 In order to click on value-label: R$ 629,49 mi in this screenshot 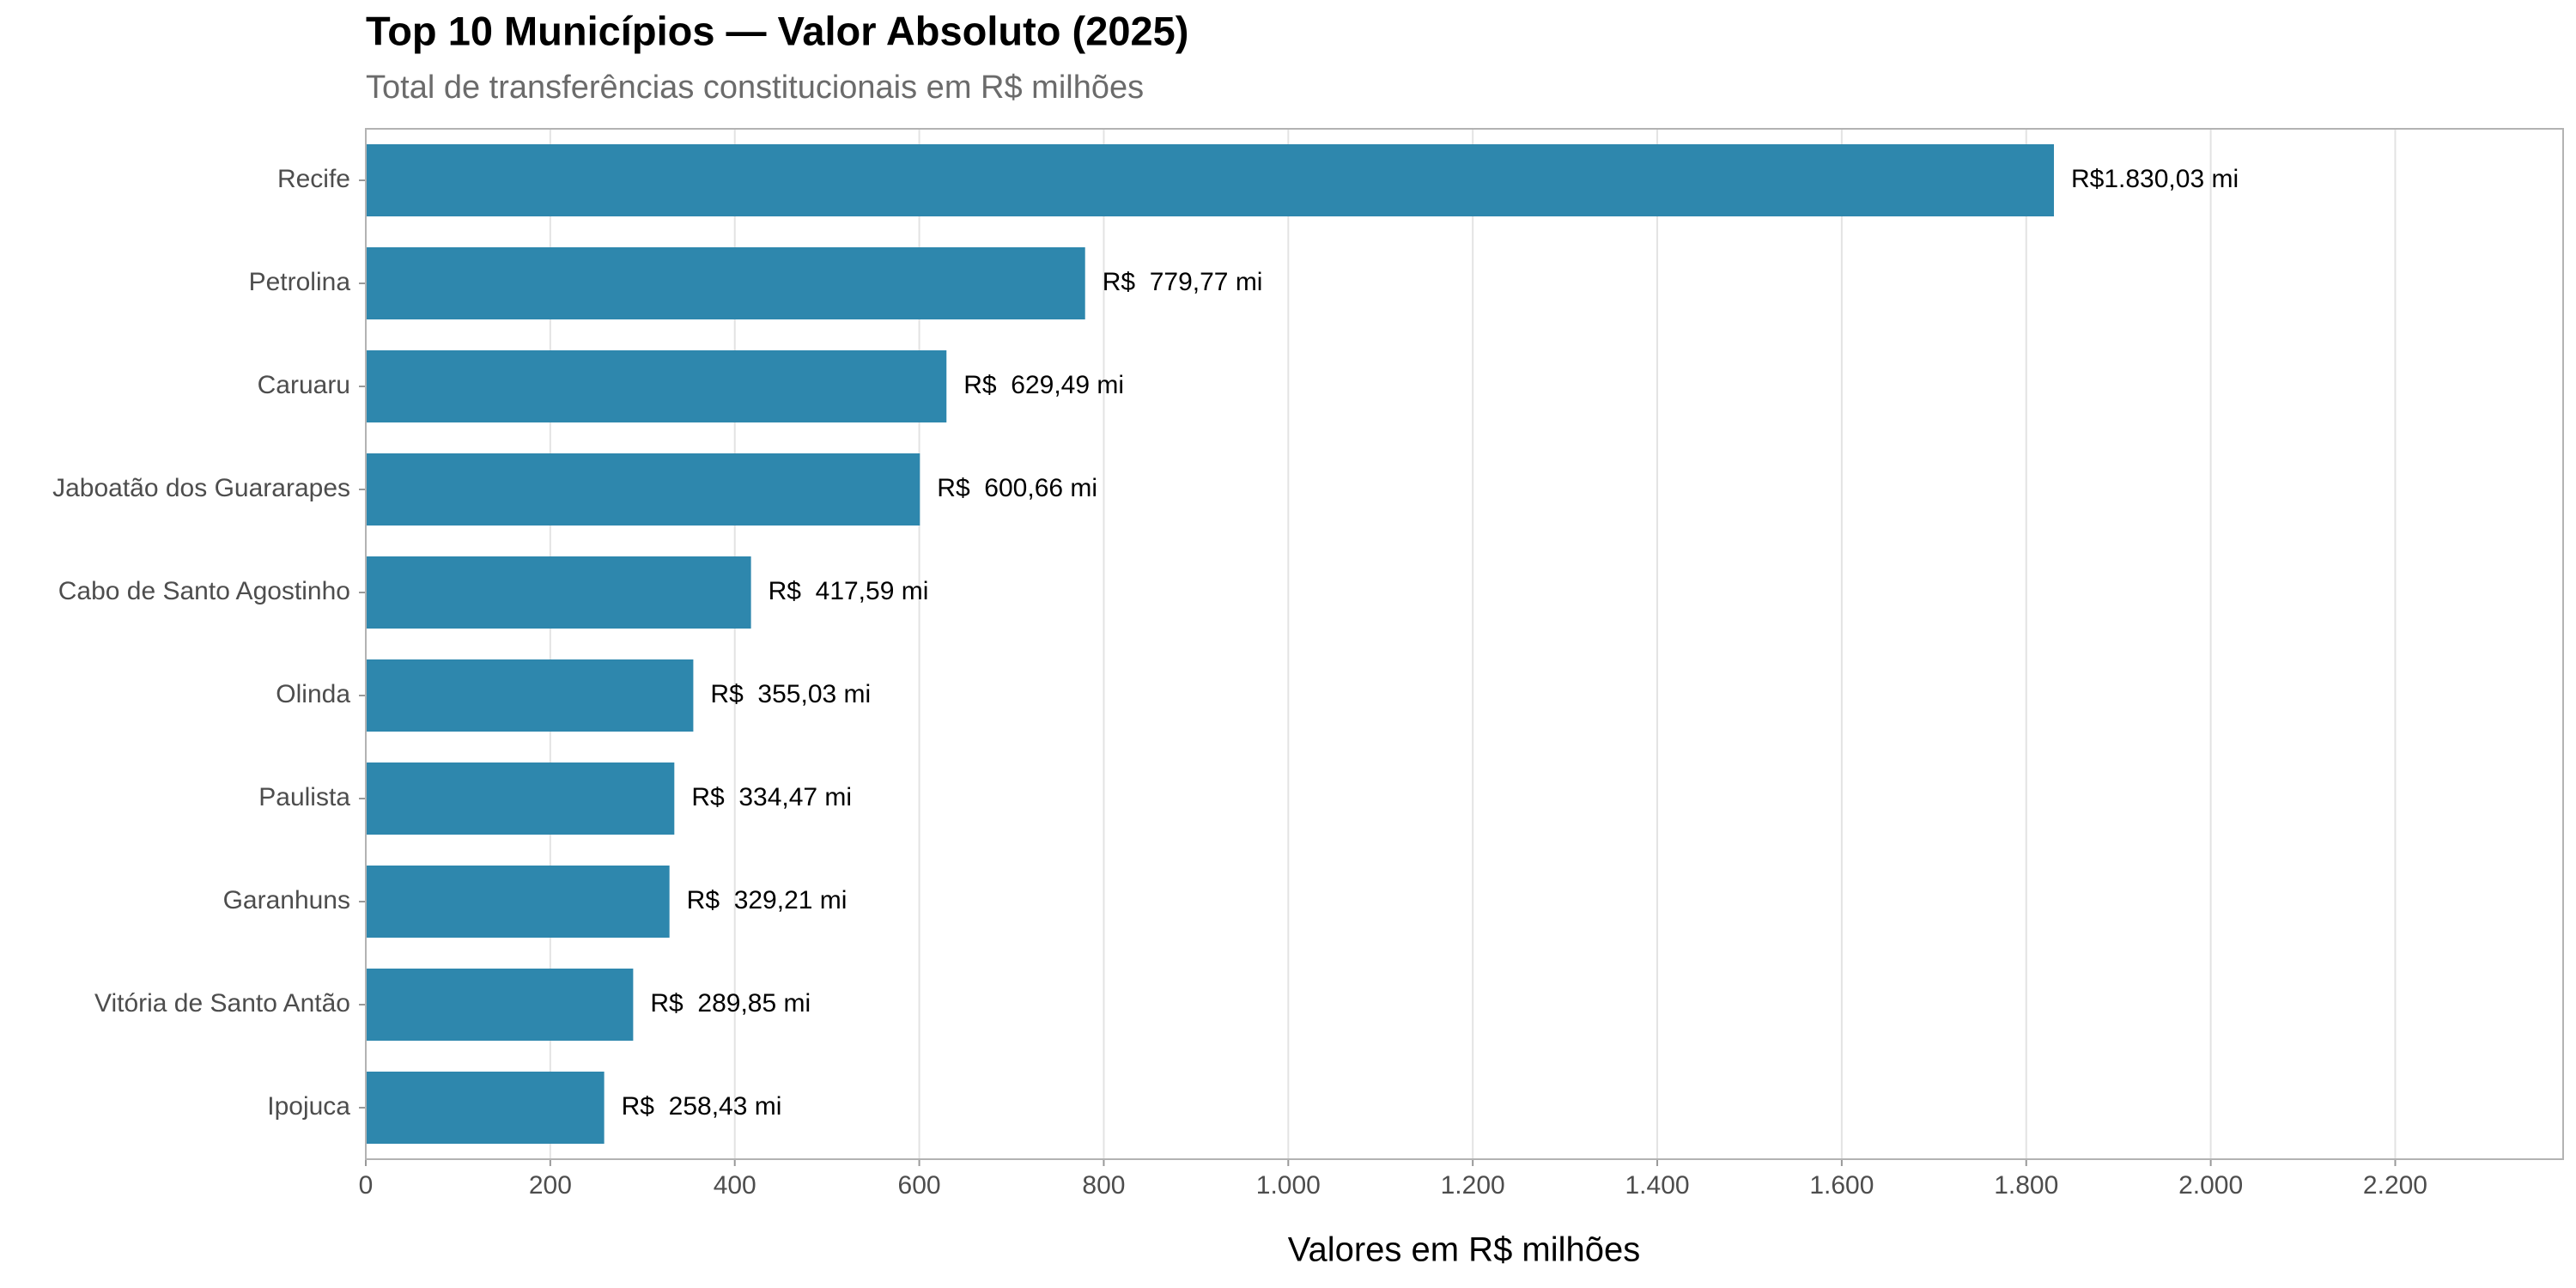, I will do `click(1043, 385)`.